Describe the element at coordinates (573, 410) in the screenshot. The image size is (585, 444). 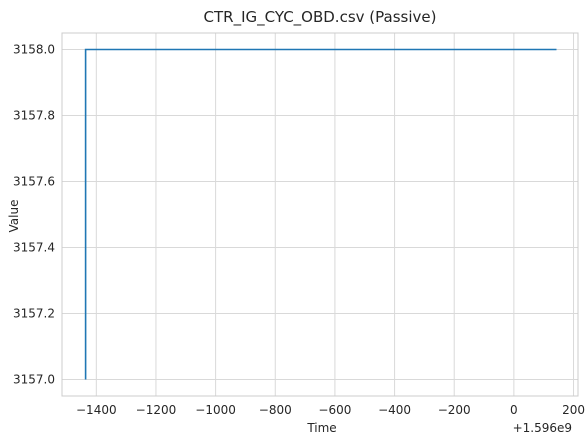
I see `x-tick-label: 200` at that location.